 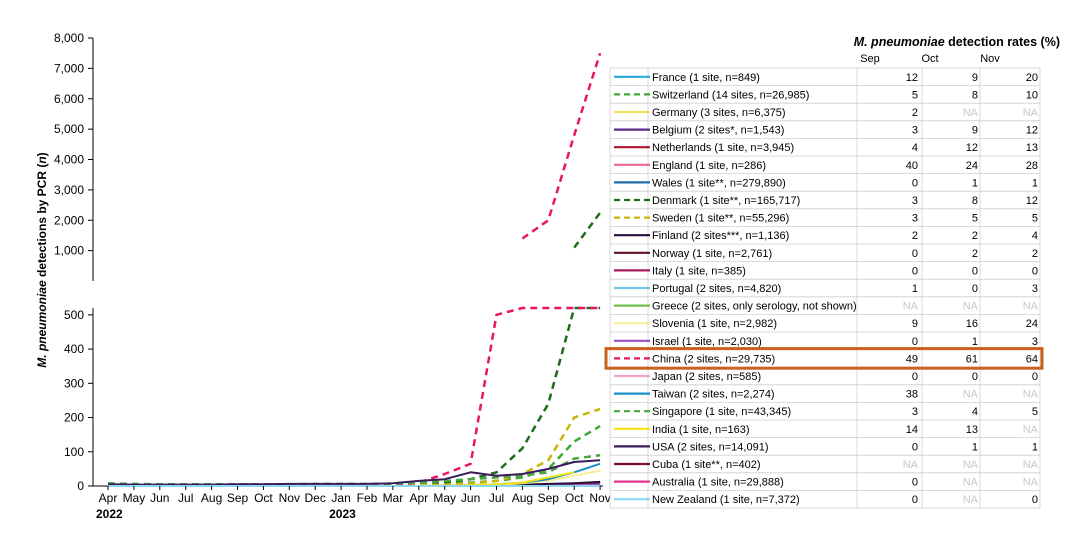 What do you see at coordinates (69, 38) in the screenshot?
I see `upper-tick-label: 8,000` at bounding box center [69, 38].